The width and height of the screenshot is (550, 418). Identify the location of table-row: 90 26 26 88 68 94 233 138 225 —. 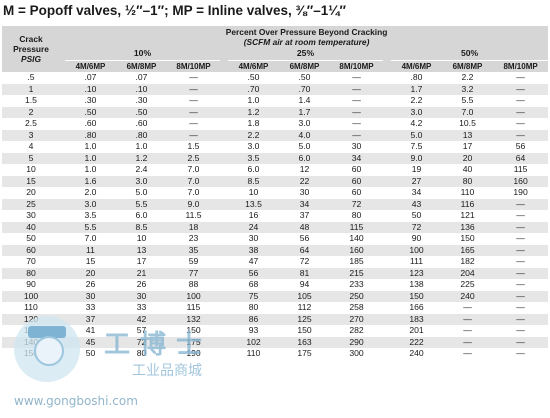
(275, 285).